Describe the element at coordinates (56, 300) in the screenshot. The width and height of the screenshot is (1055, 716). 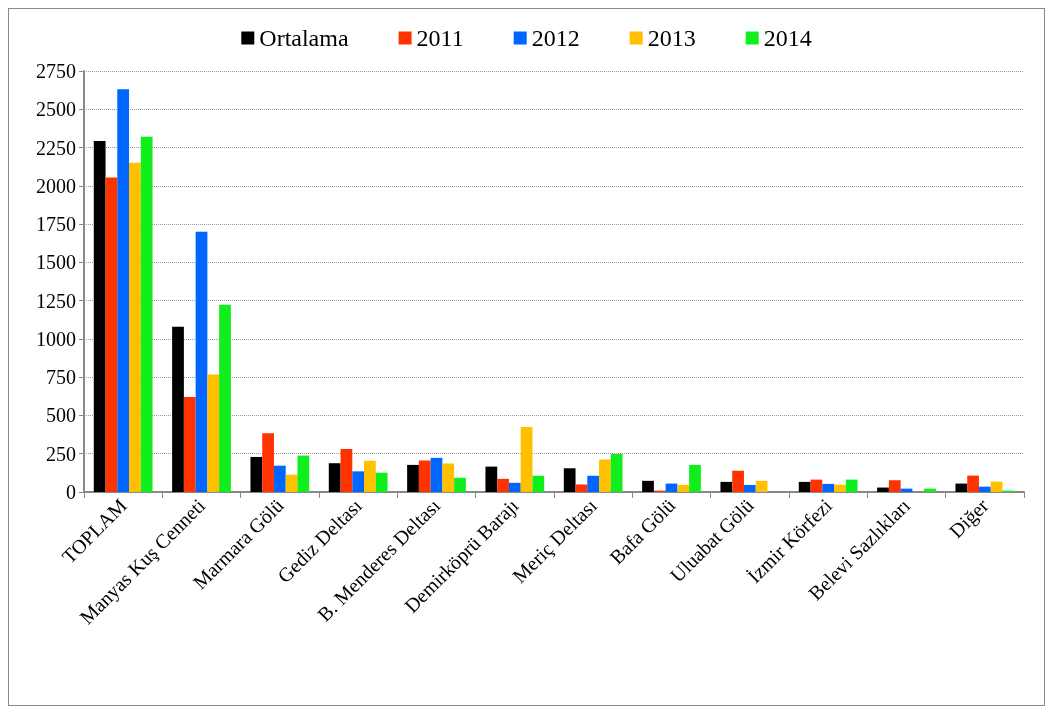
I see `y-tick-label: 1250` at that location.